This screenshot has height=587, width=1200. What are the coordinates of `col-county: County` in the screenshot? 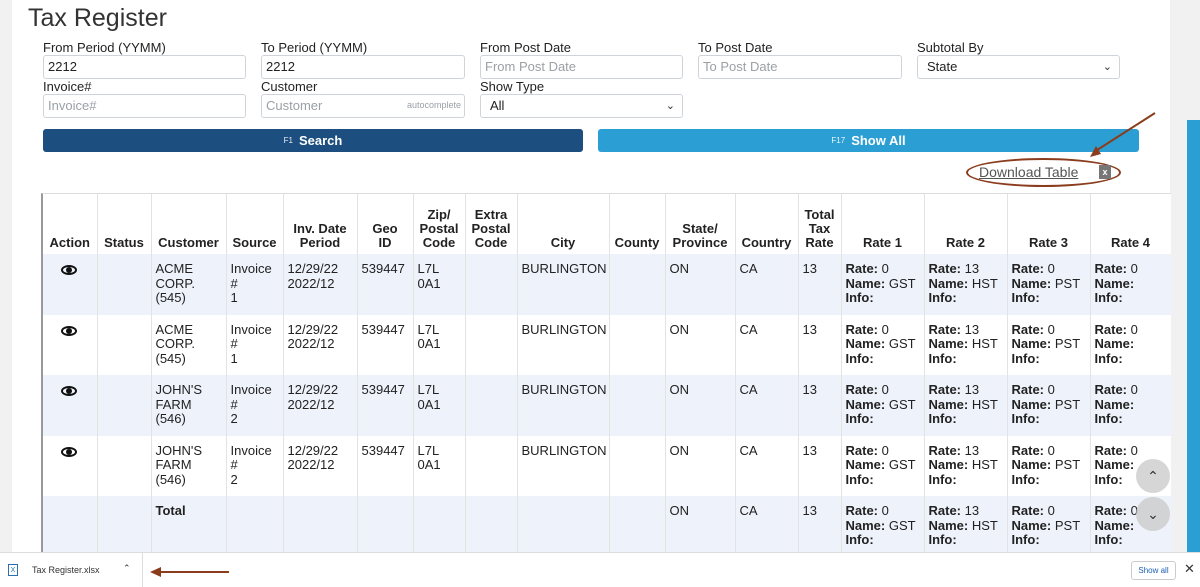 It's located at (637, 224).